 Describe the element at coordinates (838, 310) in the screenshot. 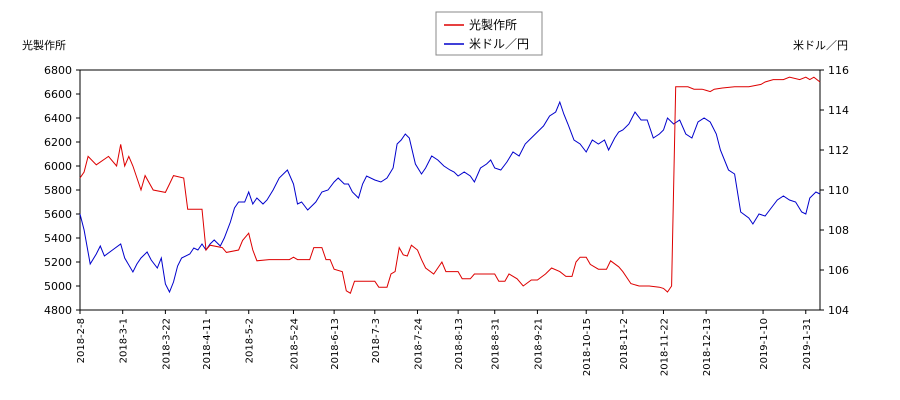

I see `right-tick-label: 104` at that location.